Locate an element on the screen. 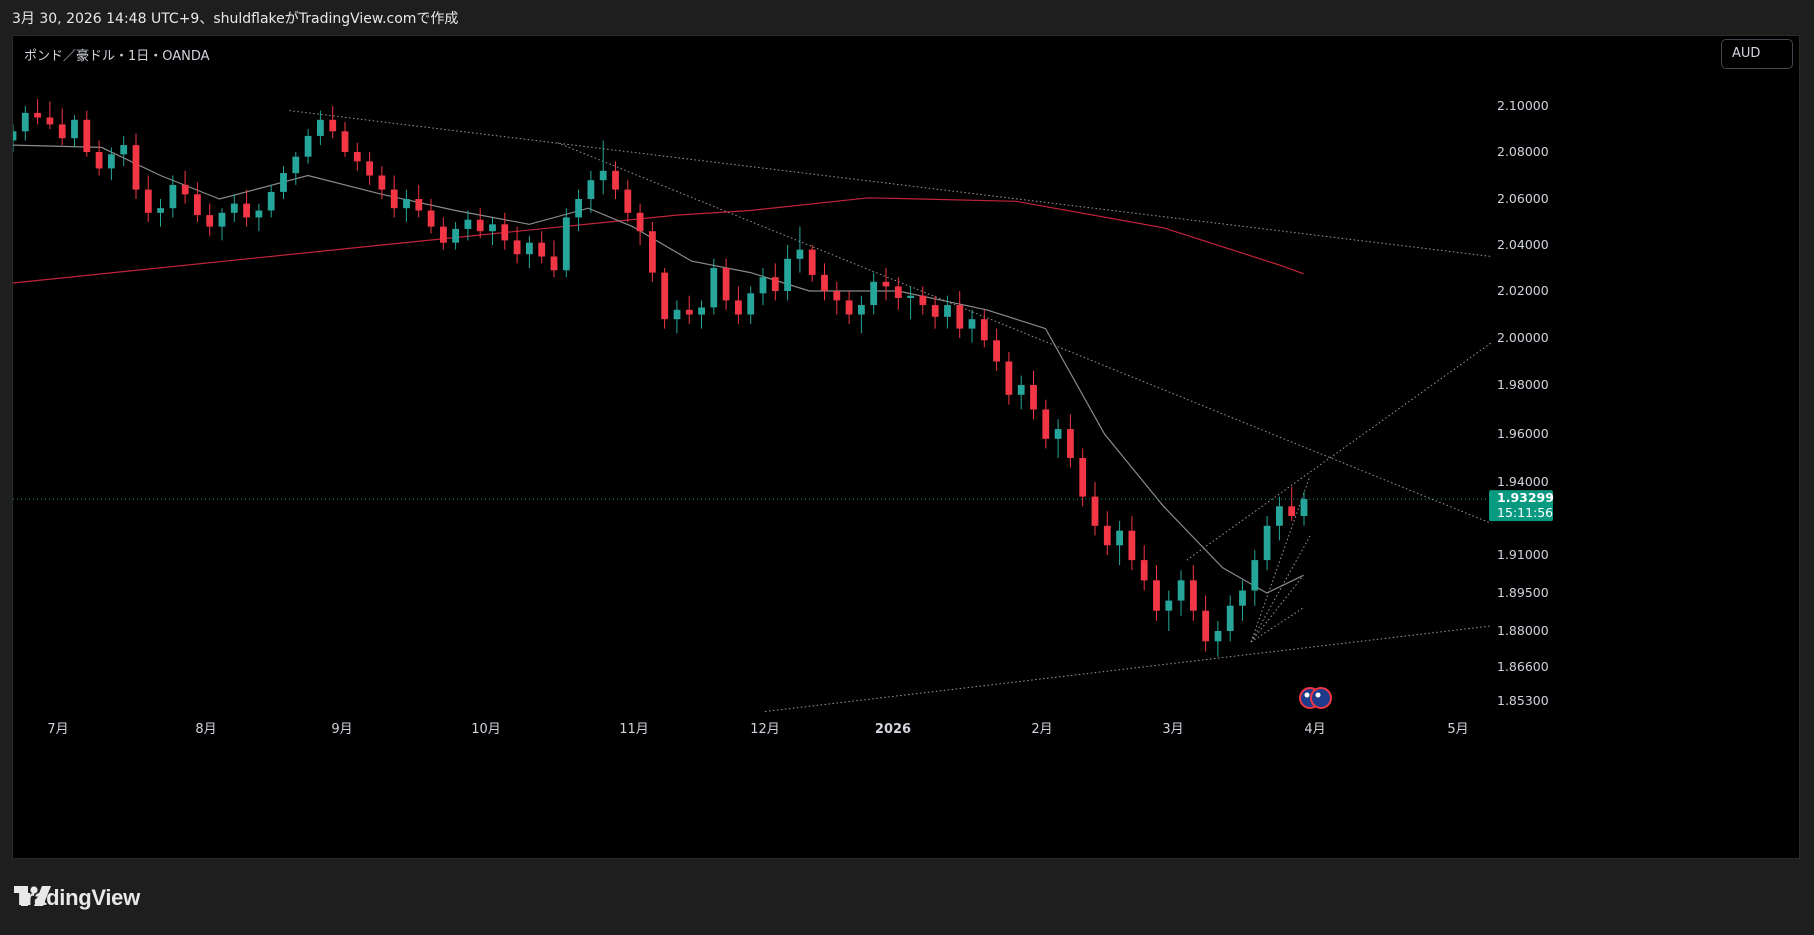 The image size is (1814, 935). y-axis-tick-label: 2.00000 is located at coordinates (1523, 337).